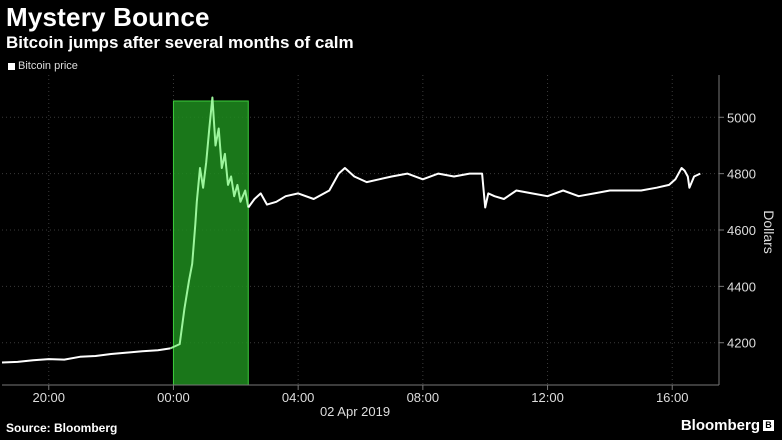 The image size is (782, 440). What do you see at coordinates (547, 397) in the screenshot?
I see `x-tick-label: 12:00` at bounding box center [547, 397].